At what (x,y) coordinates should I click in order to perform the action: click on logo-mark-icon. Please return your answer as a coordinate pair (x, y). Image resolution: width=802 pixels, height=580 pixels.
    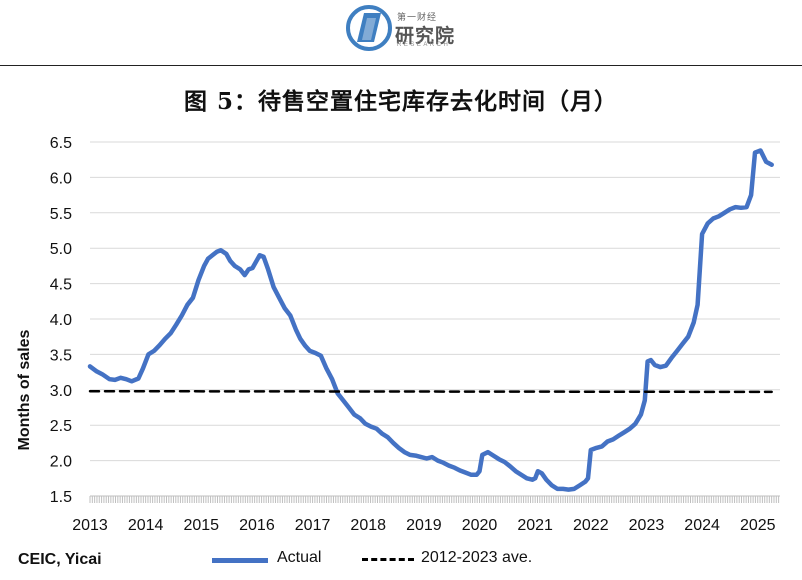
    Looking at the image, I should click on (369, 28).